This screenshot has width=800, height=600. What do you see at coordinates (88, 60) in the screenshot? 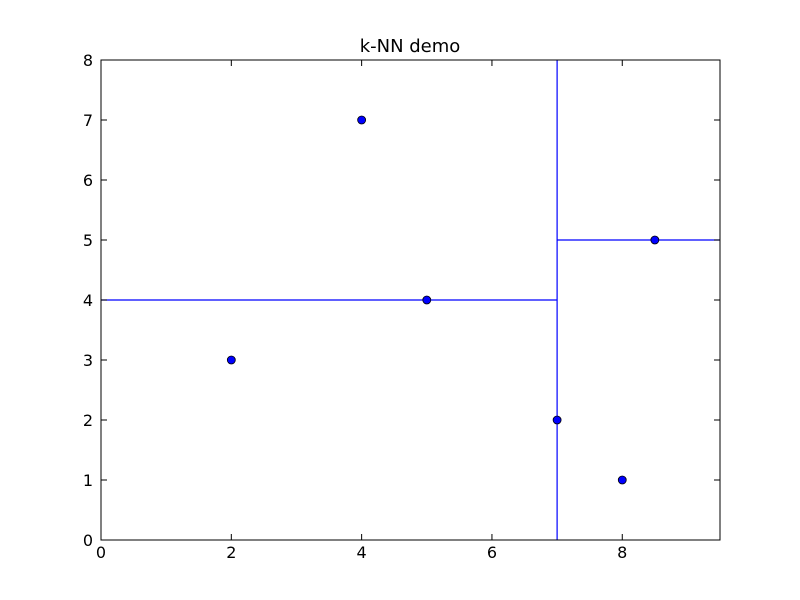
I see `y-tick-label: 8` at bounding box center [88, 60].